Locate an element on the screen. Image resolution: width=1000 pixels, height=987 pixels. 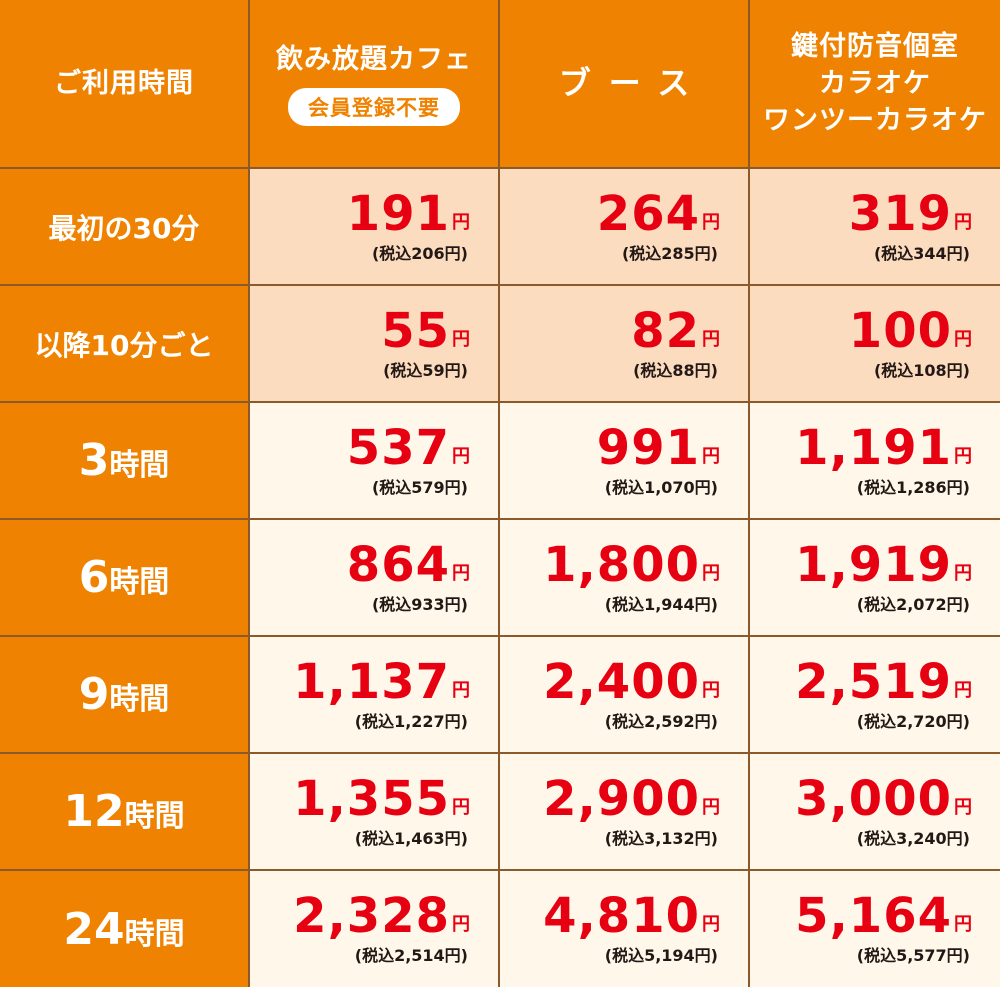
price-cell-booth: 264 円 (税込285円) is located at coordinates (625, 227).